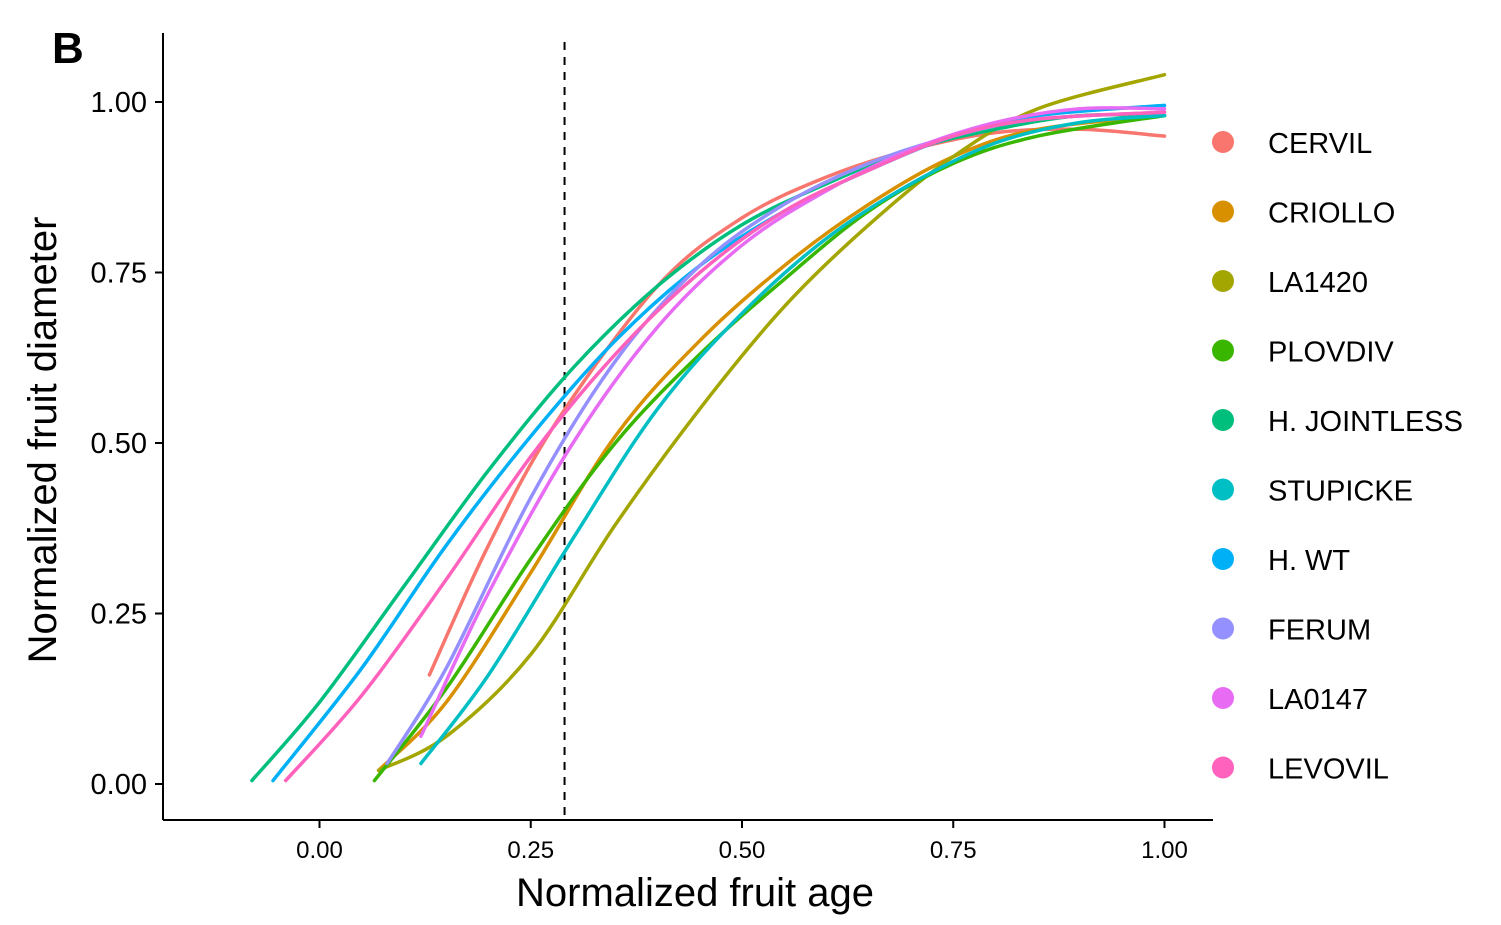 The height and width of the screenshot is (925, 1501). What do you see at coordinates (1223, 142) in the screenshot?
I see `legend-key-cervil` at bounding box center [1223, 142].